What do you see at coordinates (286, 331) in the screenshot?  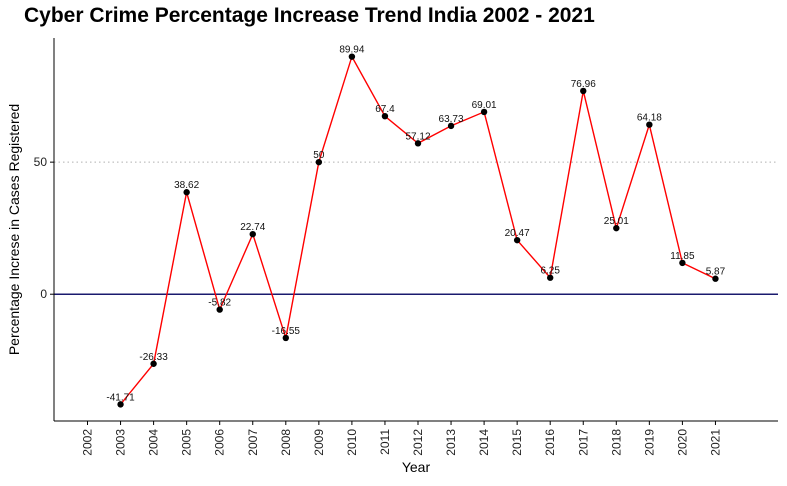 I see `data-label: -16.55` at bounding box center [286, 331].